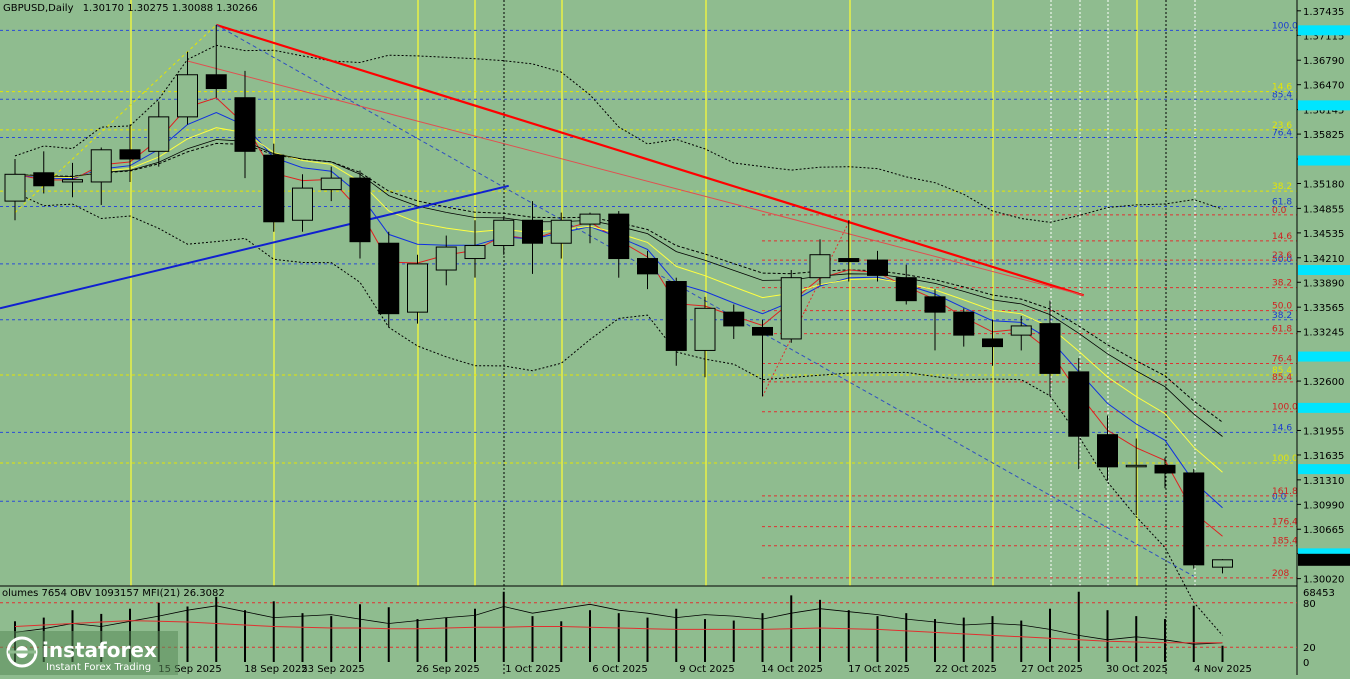 This screenshot has height=679, width=1350. What do you see at coordinates (1323, 308) in the screenshot?
I see `price-tick-label: 1.33565` at bounding box center [1323, 308].